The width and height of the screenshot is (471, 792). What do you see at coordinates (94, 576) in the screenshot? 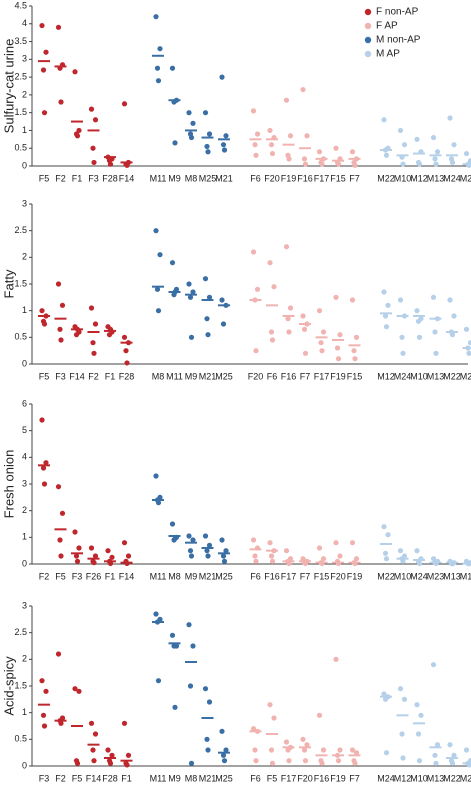
I see `x-tick-label: F26` at bounding box center [94, 576].